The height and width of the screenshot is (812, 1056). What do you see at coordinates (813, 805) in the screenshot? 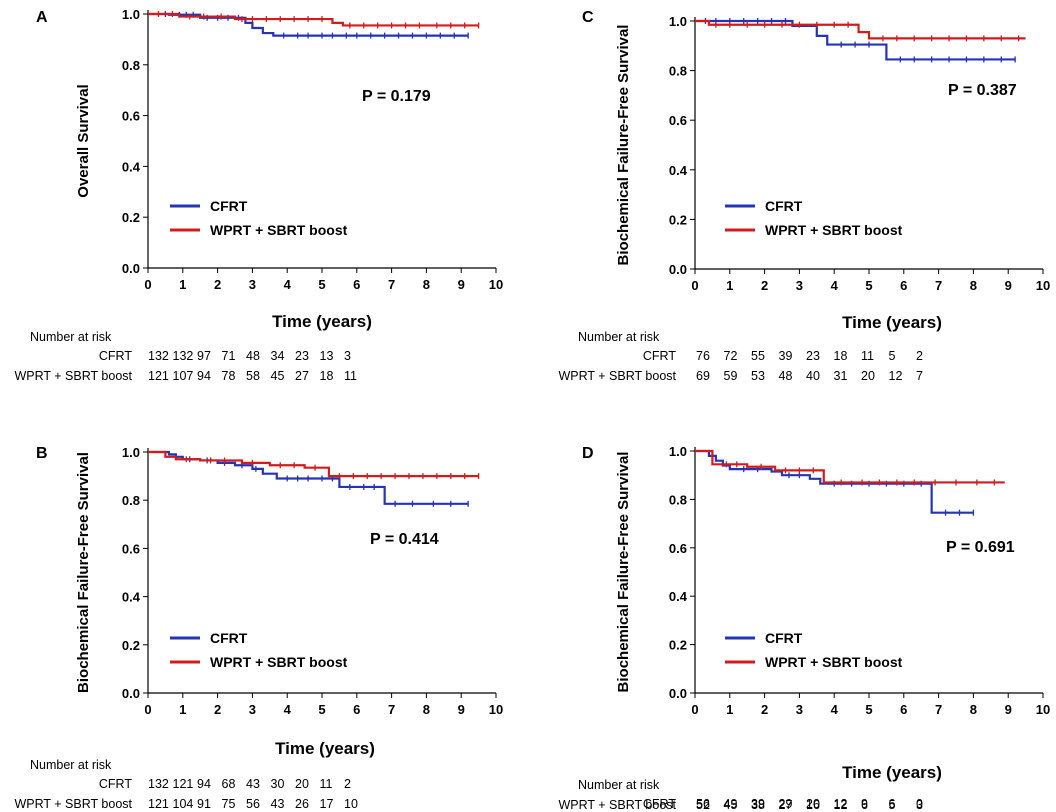
I see `risk-count: 16` at bounding box center [813, 805].